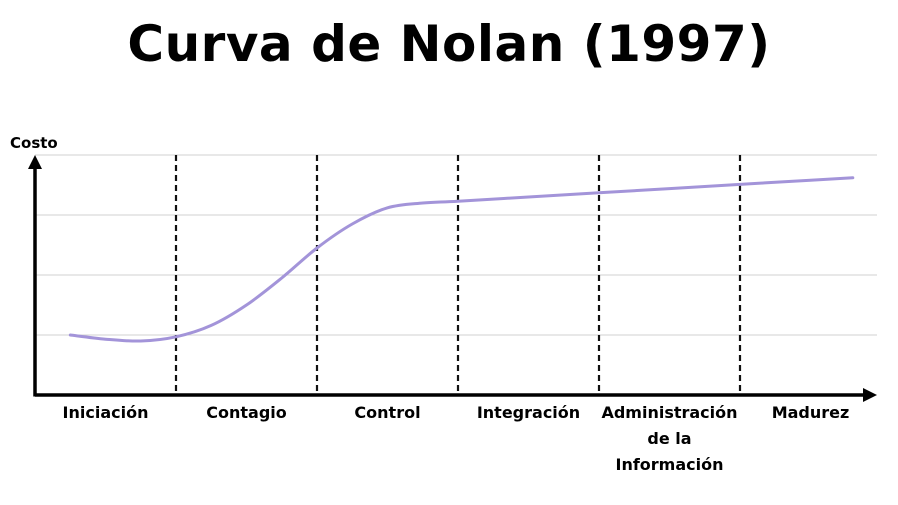  Describe the element at coordinates (449, 44) in the screenshot. I see `chart-title: Curva de Nolan (1997)` at that location.